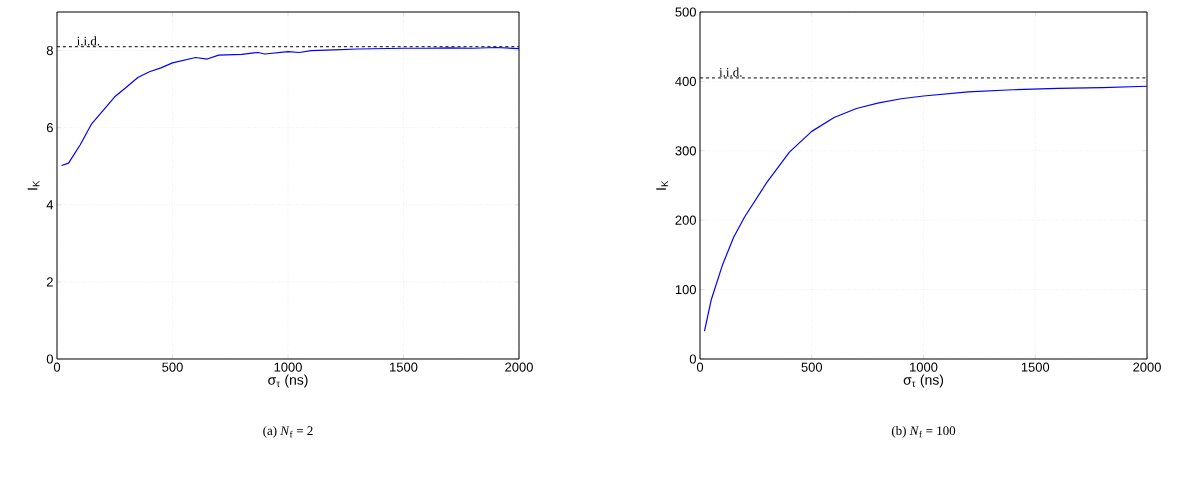 Image resolution: width=1177 pixels, height=483 pixels. I want to click on y-tick-label: 2, so click(49, 282).